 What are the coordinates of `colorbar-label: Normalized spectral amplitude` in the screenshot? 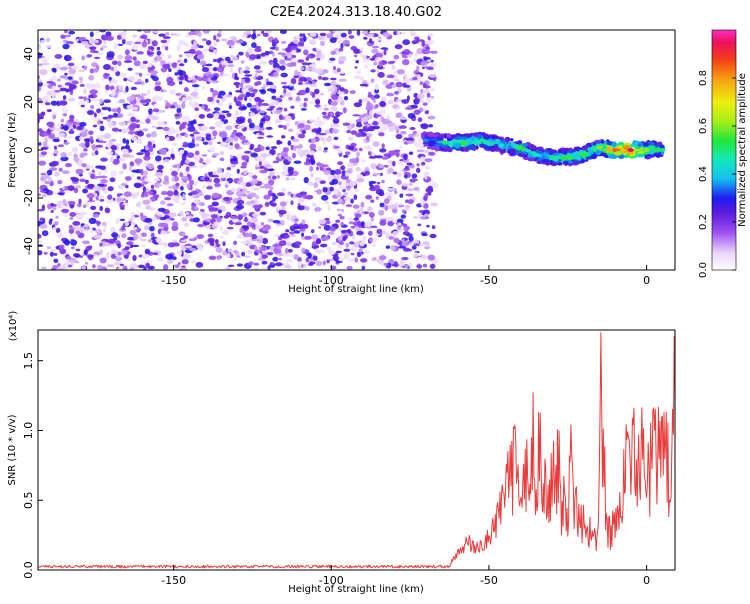 It's located at (742, 150).